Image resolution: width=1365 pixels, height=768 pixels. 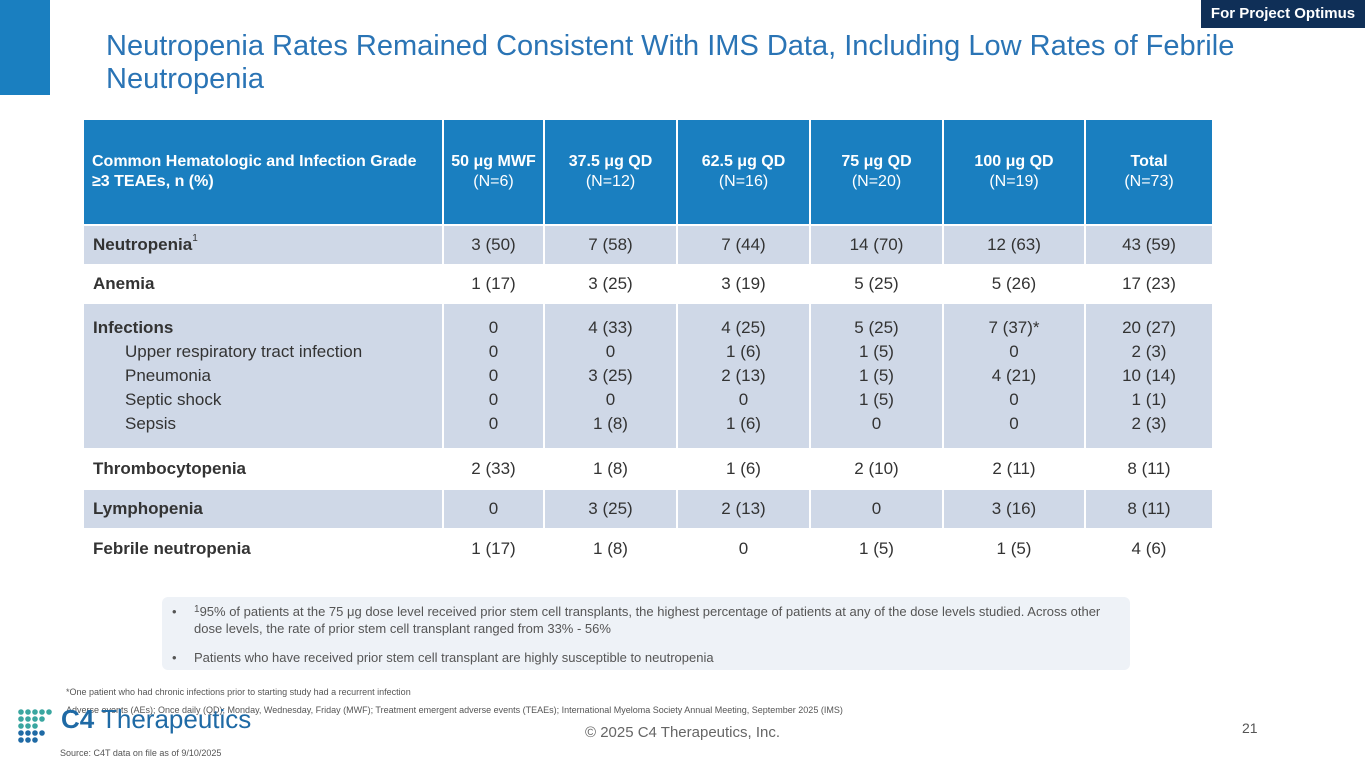 I want to click on dot-grid-icon, so click(x=35, y=726).